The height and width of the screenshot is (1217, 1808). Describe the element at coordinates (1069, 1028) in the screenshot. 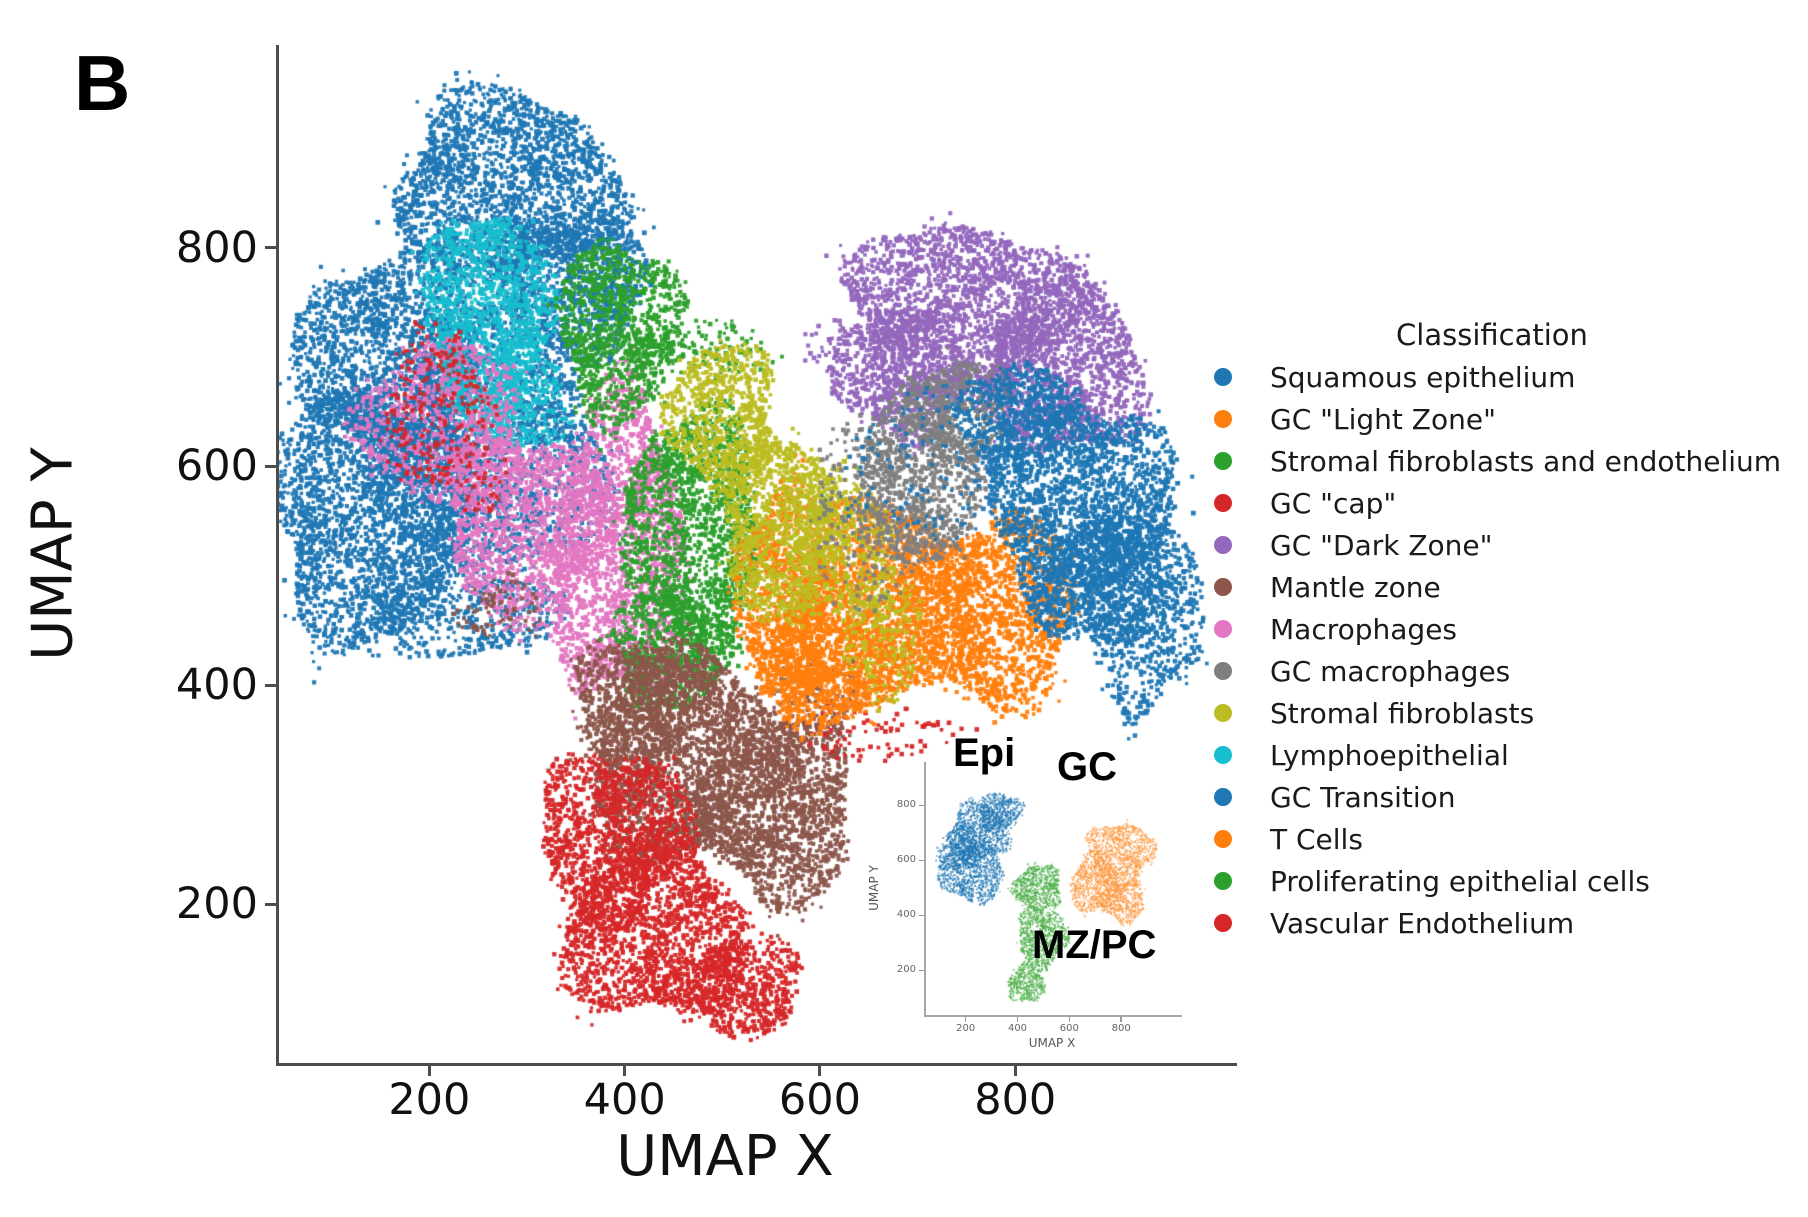

I see `inset-x-tick-label: 600` at that location.